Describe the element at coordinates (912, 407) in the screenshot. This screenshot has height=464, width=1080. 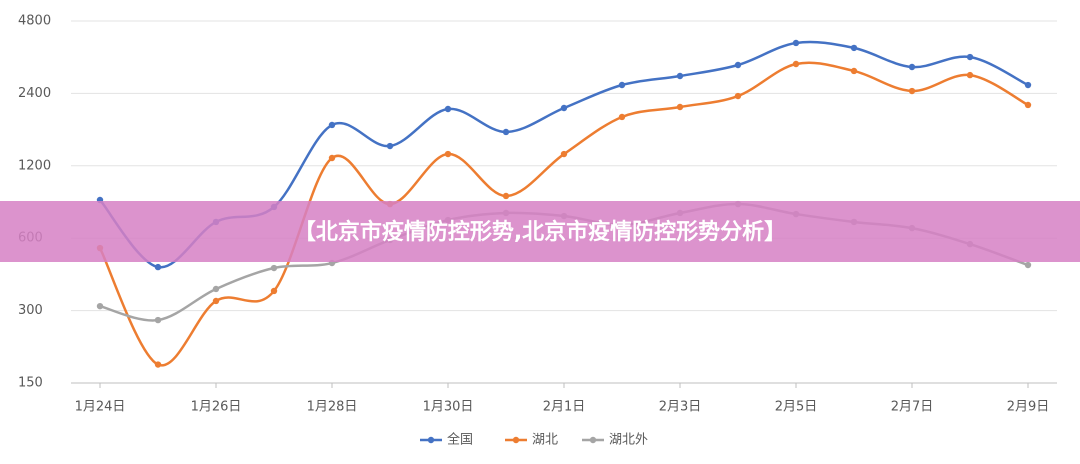
I see `x-tick-label: 2月7日` at that location.